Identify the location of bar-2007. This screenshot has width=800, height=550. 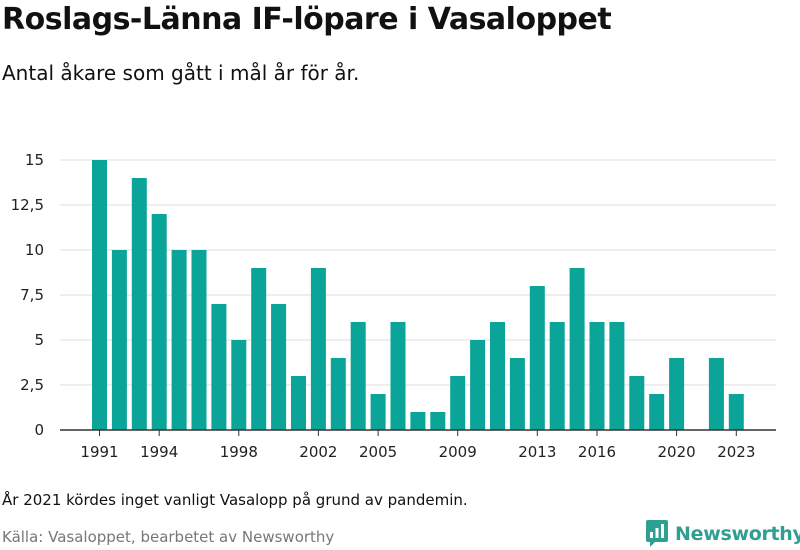
(418, 421).